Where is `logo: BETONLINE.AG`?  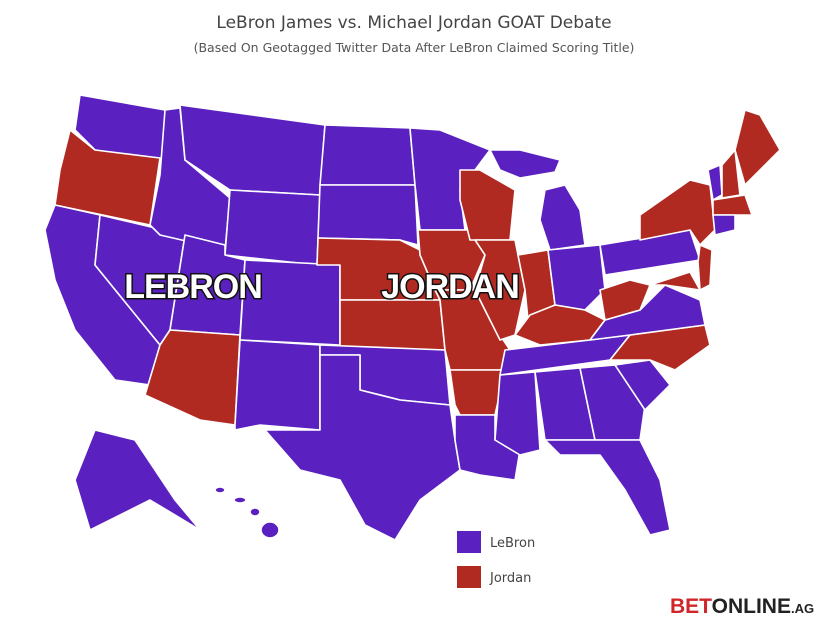 logo: BETONLINE.AG is located at coordinates (742, 606).